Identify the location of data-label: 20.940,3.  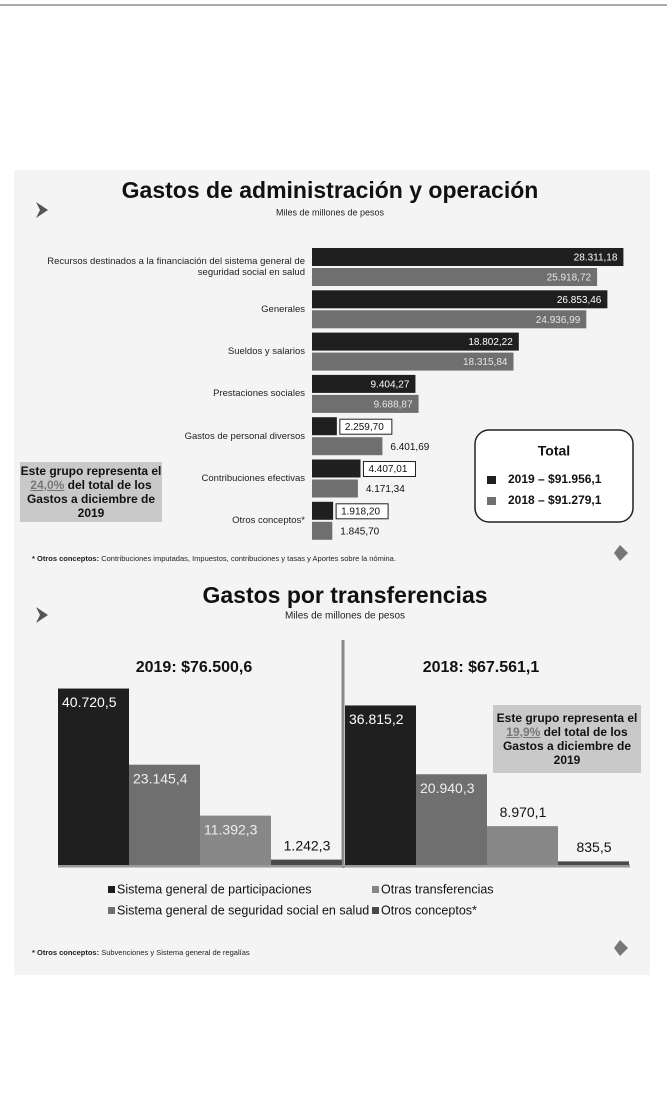
(447, 788).